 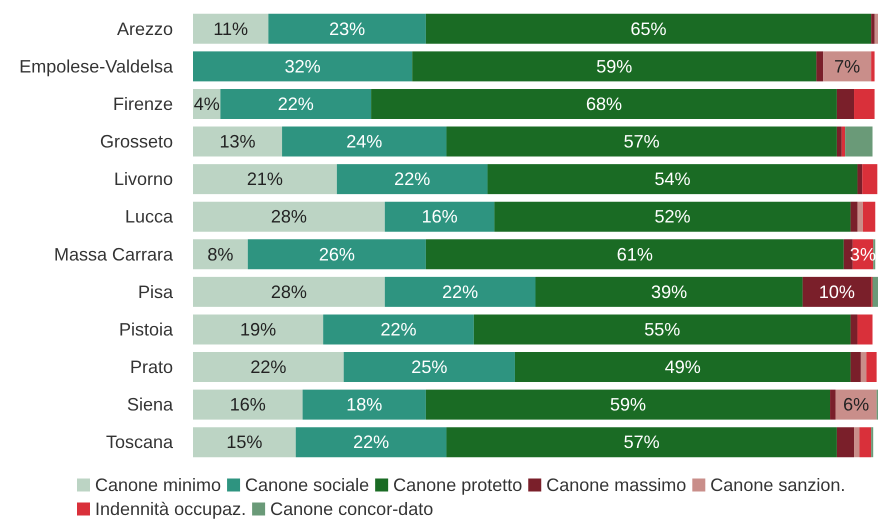 I want to click on y-tick-label: Massa Carrara, so click(x=114, y=254).